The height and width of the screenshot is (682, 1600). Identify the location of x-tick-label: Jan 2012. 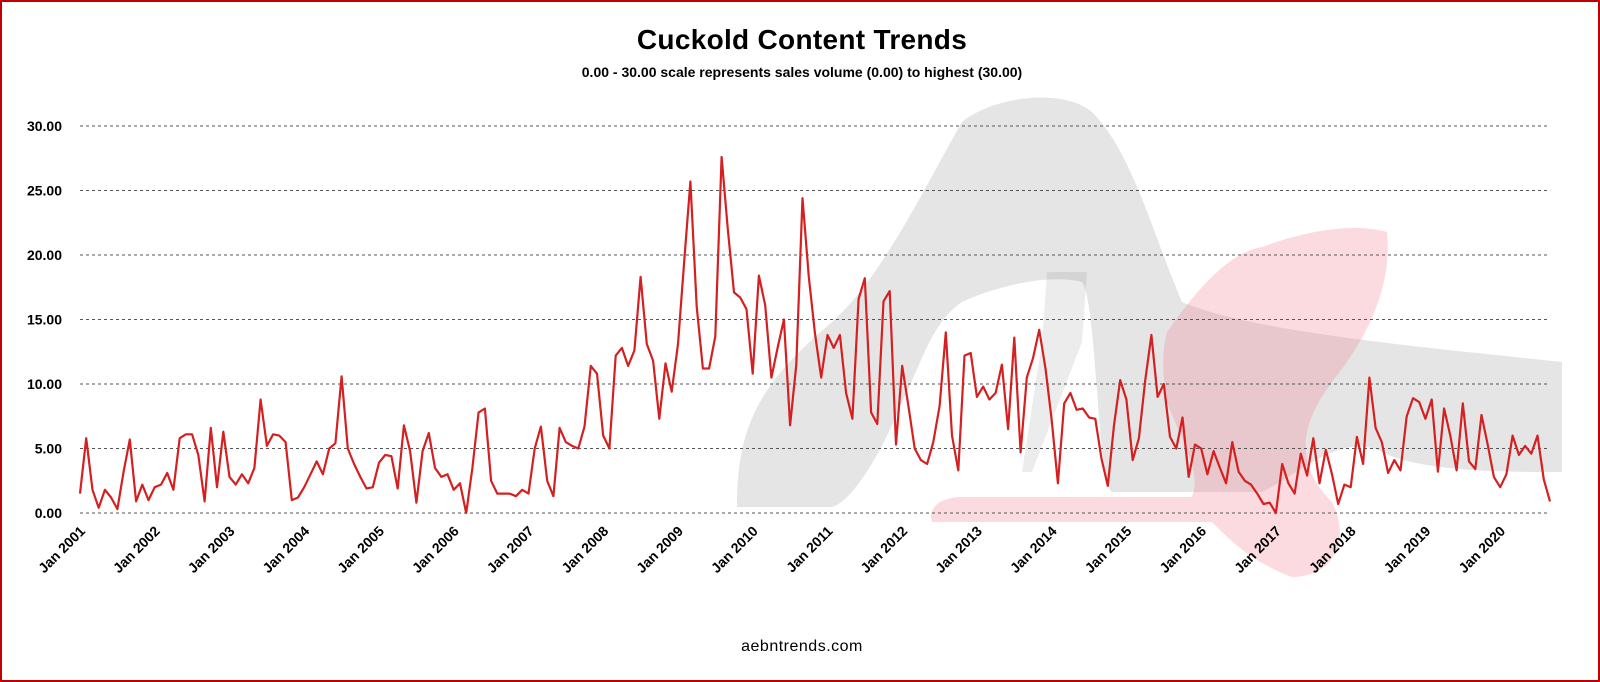
(883, 549).